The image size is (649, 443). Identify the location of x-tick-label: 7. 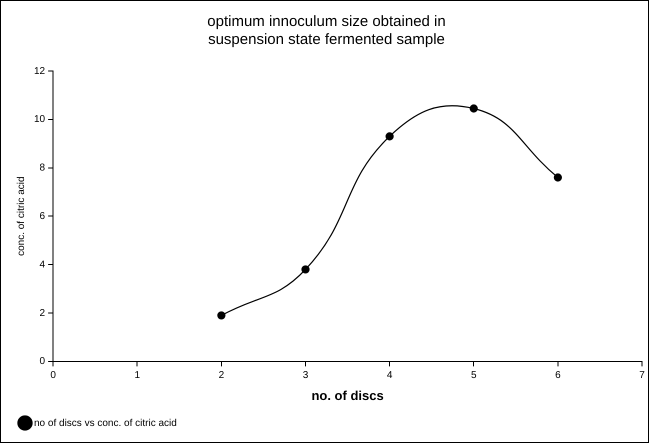
(642, 376).